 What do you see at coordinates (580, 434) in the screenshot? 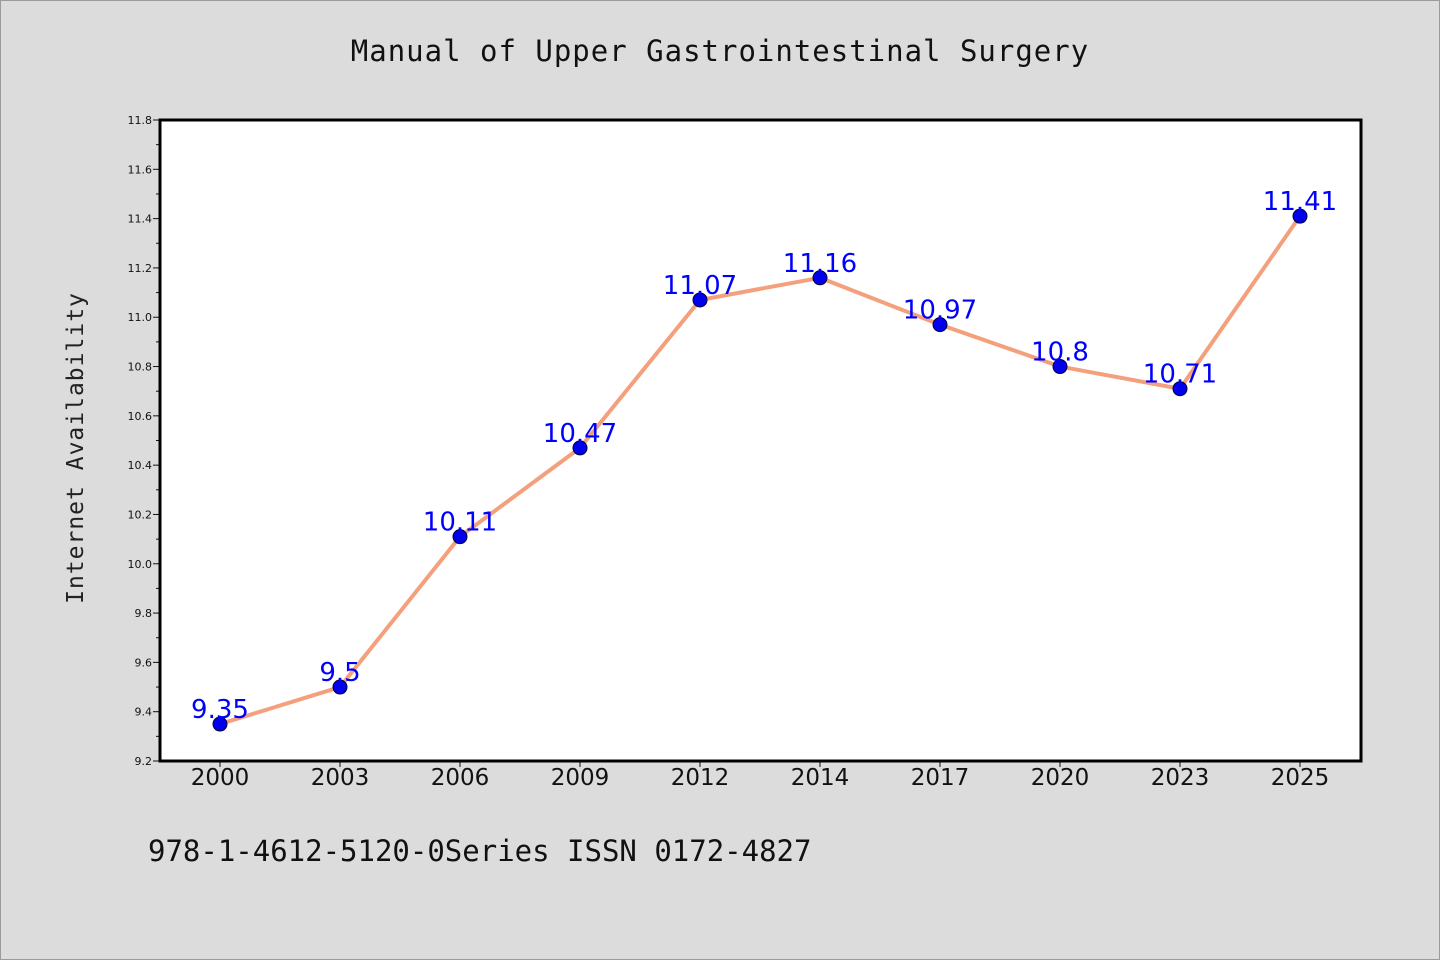
I see `data-point-label: 10.47` at bounding box center [580, 434].